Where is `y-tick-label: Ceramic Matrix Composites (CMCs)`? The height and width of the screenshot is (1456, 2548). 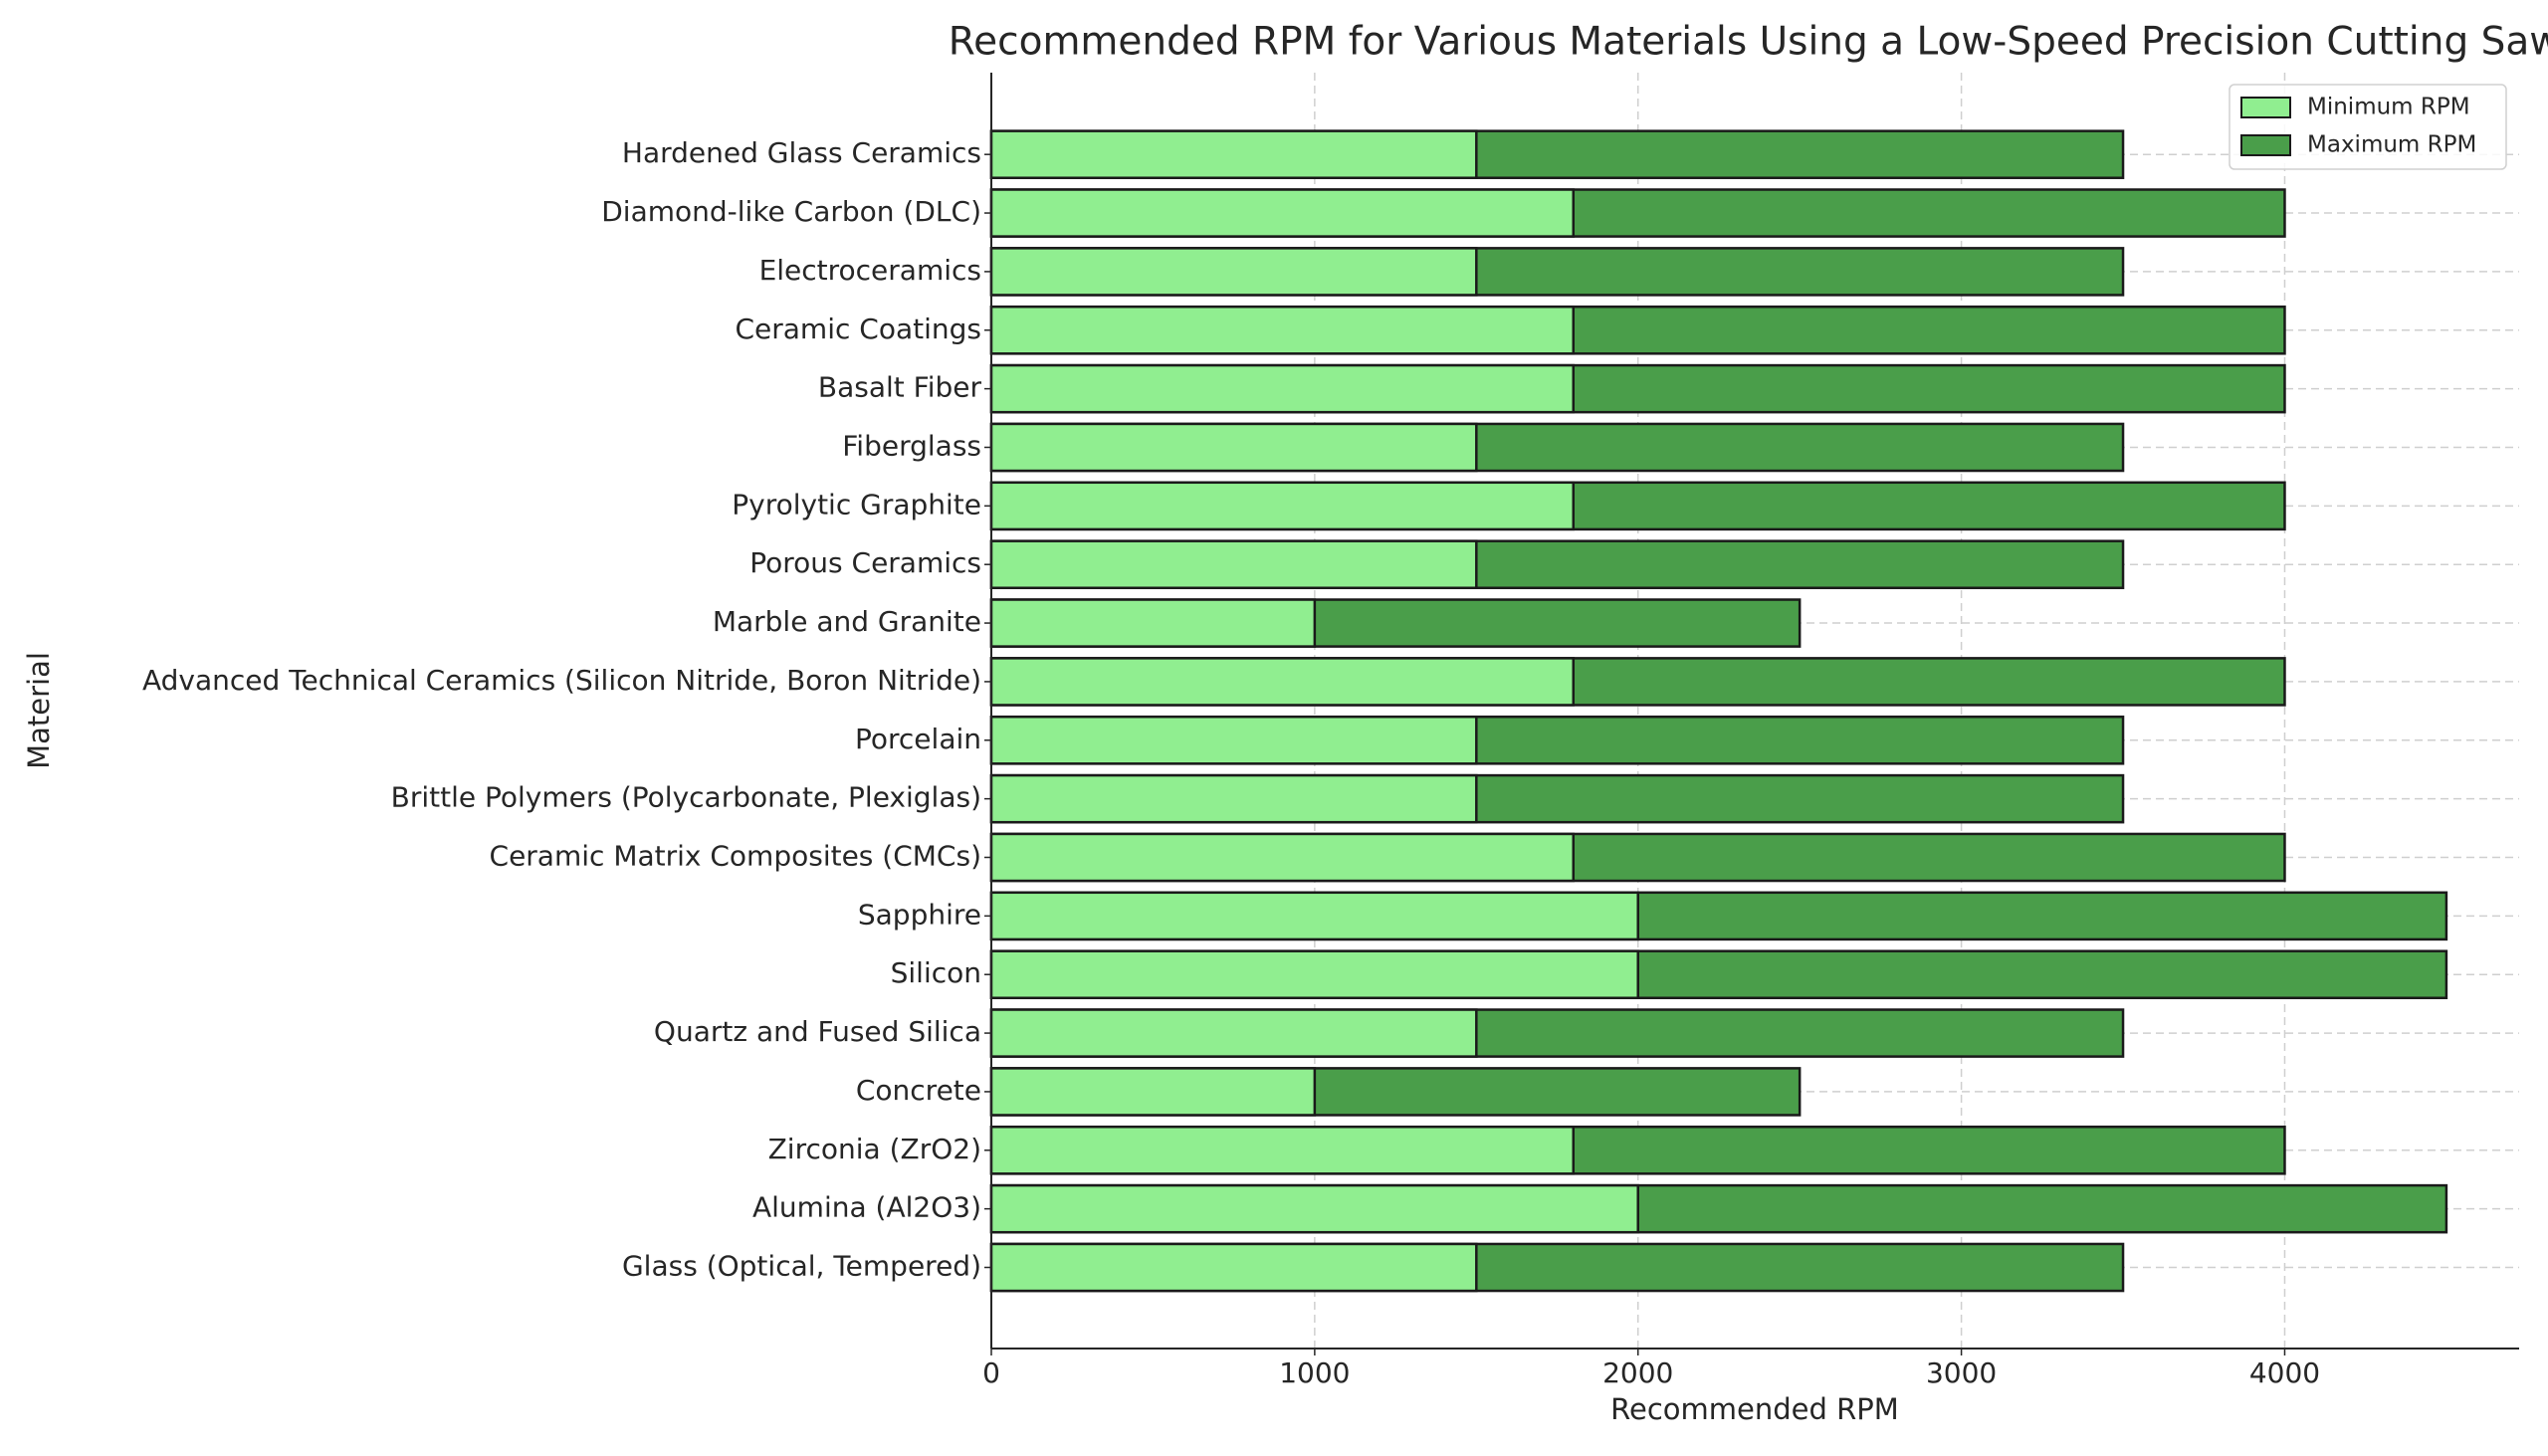 y-tick-label: Ceramic Matrix Composites (CMCs) is located at coordinates (735, 855).